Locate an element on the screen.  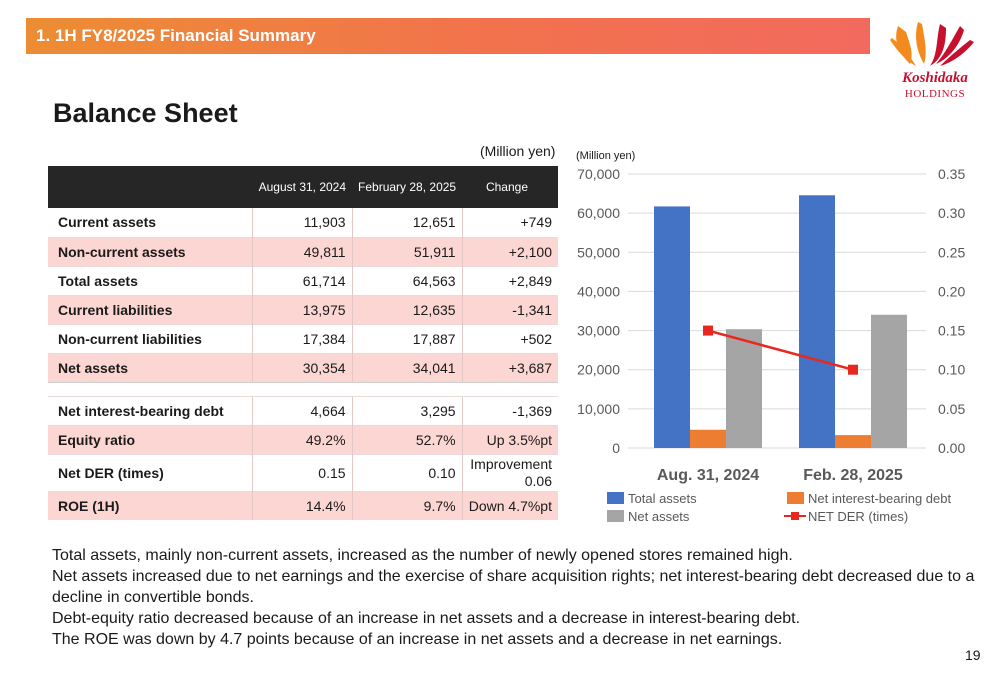
header-aug: August 31, 2024 is located at coordinates (302, 187).